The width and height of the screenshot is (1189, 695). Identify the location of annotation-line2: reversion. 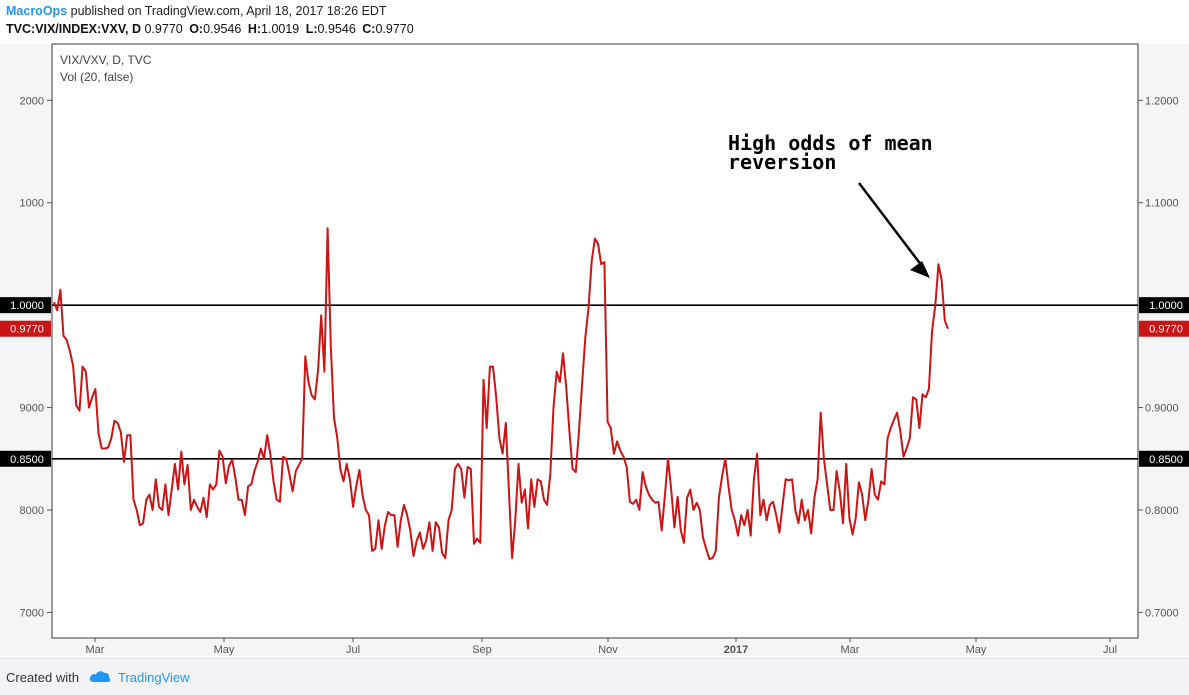
(782, 162).